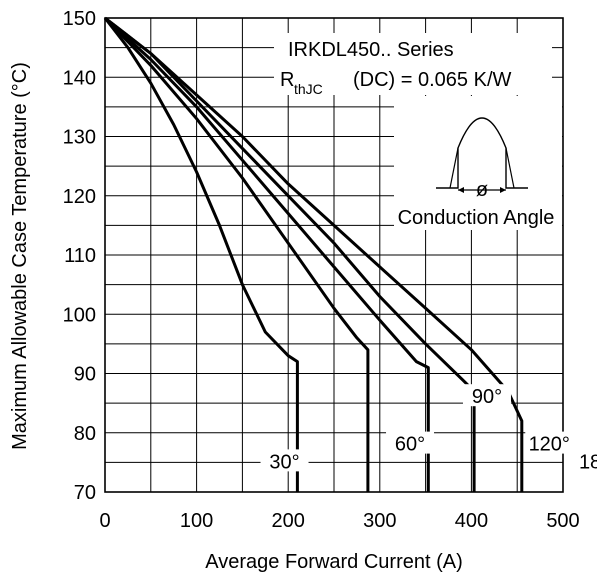 The image size is (597, 581). Describe the element at coordinates (476, 218) in the screenshot. I see `conduction-angle-label: Conduction Angle` at that location.